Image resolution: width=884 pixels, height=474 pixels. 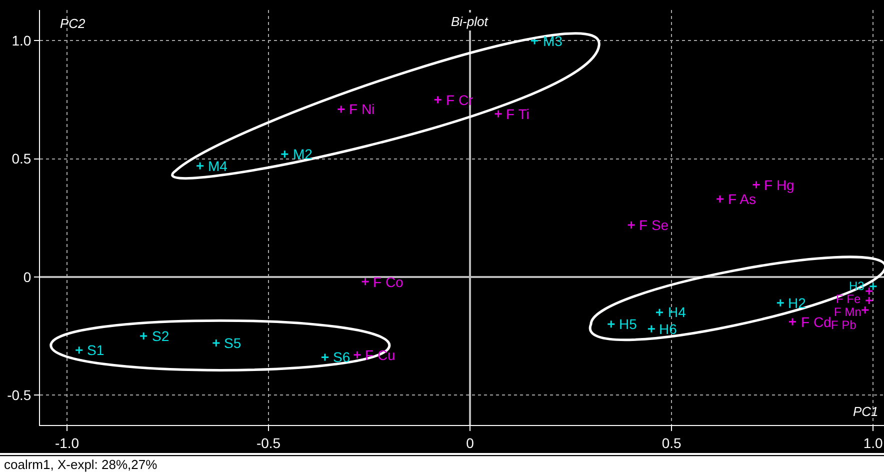 What do you see at coordinates (518, 114) in the screenshot?
I see `annotation: F Ti` at bounding box center [518, 114].